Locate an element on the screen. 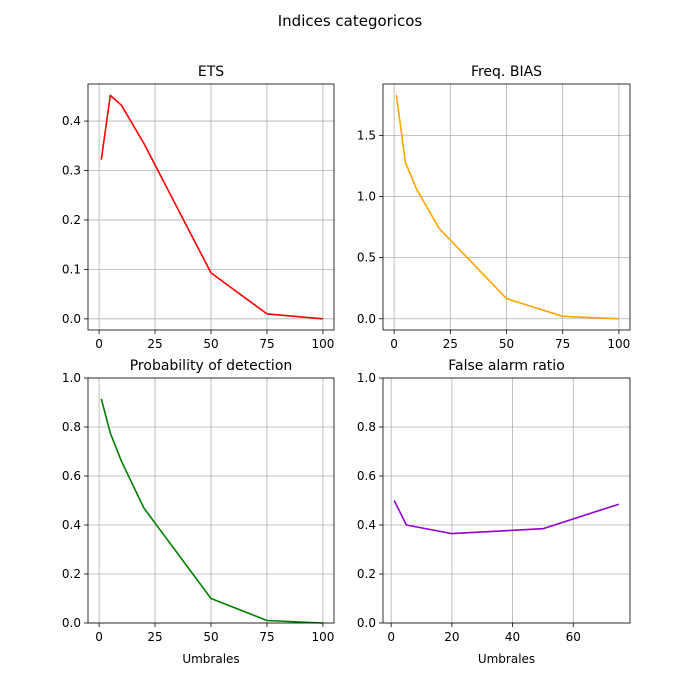 The image size is (700, 700). y-tick-label: 0.5 is located at coordinates (366, 258).